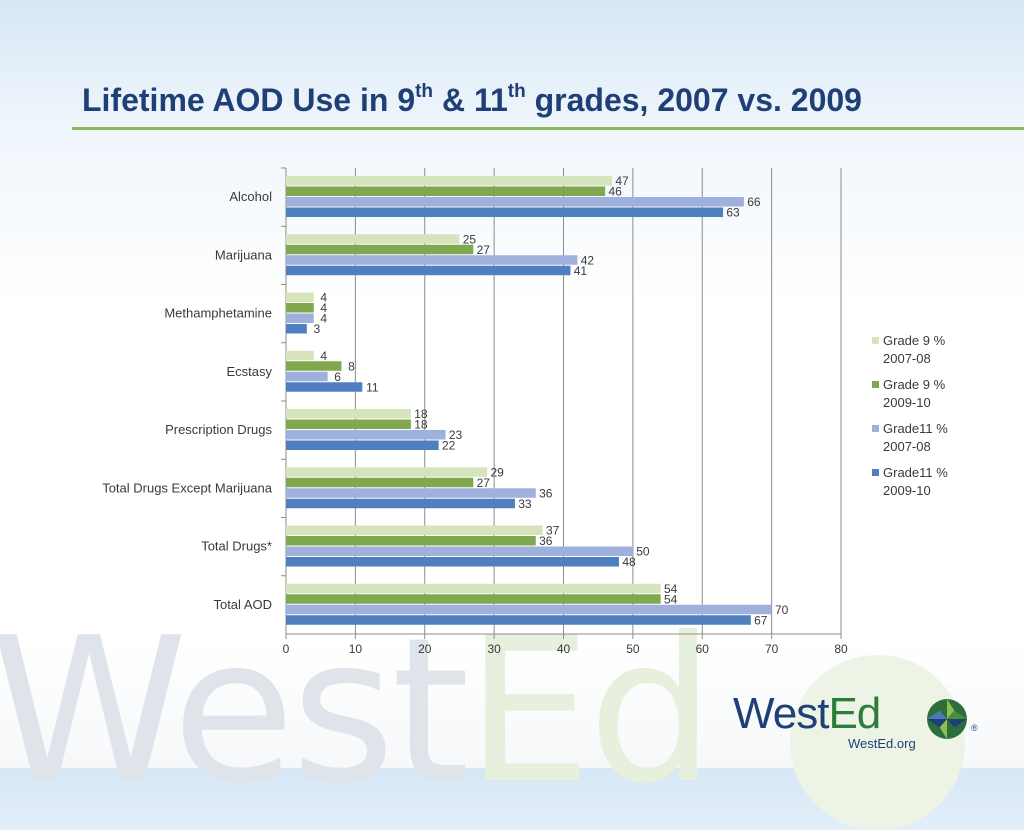 This screenshot has width=1024, height=830. Describe the element at coordinates (807, 713) in the screenshot. I see `logo-wordmark: WestEd` at that location.